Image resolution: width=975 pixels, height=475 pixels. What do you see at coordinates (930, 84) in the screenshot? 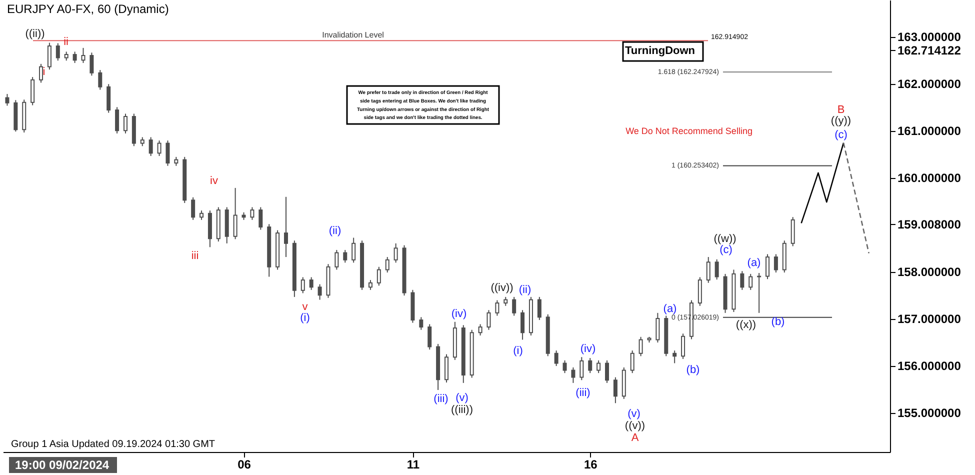
I see `y-tick-label: 162.000000` at bounding box center [930, 84].